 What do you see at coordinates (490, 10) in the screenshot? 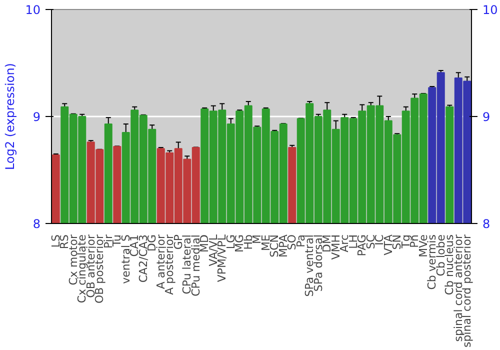
I see `y2-tick-label: 10` at bounding box center [490, 10].